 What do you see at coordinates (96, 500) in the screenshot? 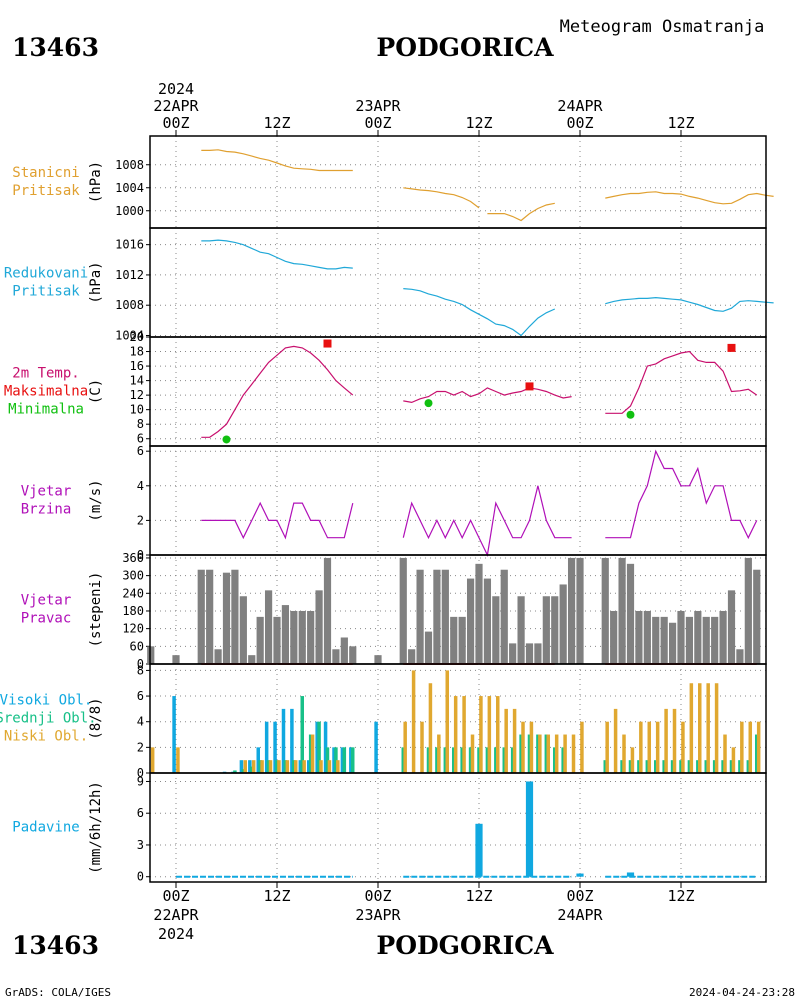
I see `y-axis-label: (m/s)` at bounding box center [96, 500].